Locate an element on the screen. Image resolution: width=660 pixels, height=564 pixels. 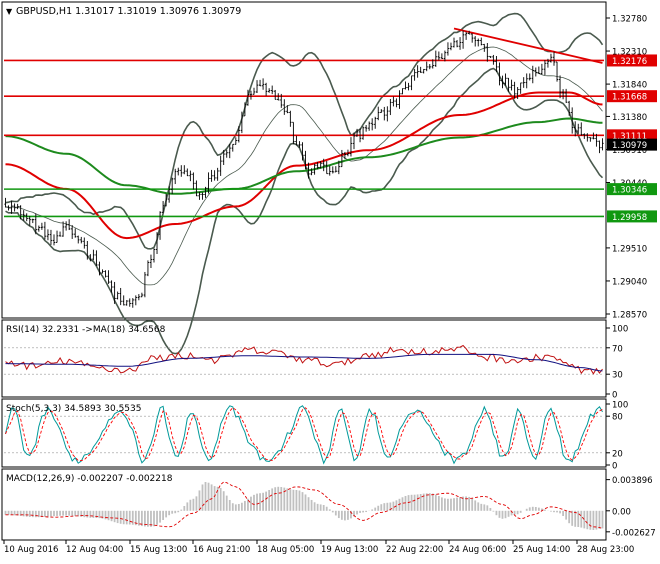
stoch-panel-frame is located at coordinates (304, 433).